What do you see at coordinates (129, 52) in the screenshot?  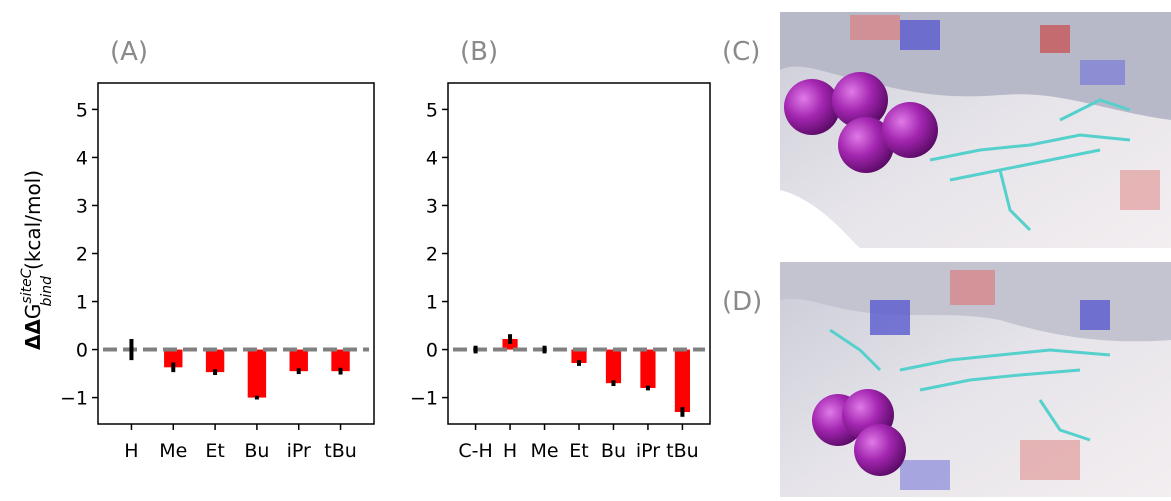 I see `panel-label: (A)` at bounding box center [129, 52].